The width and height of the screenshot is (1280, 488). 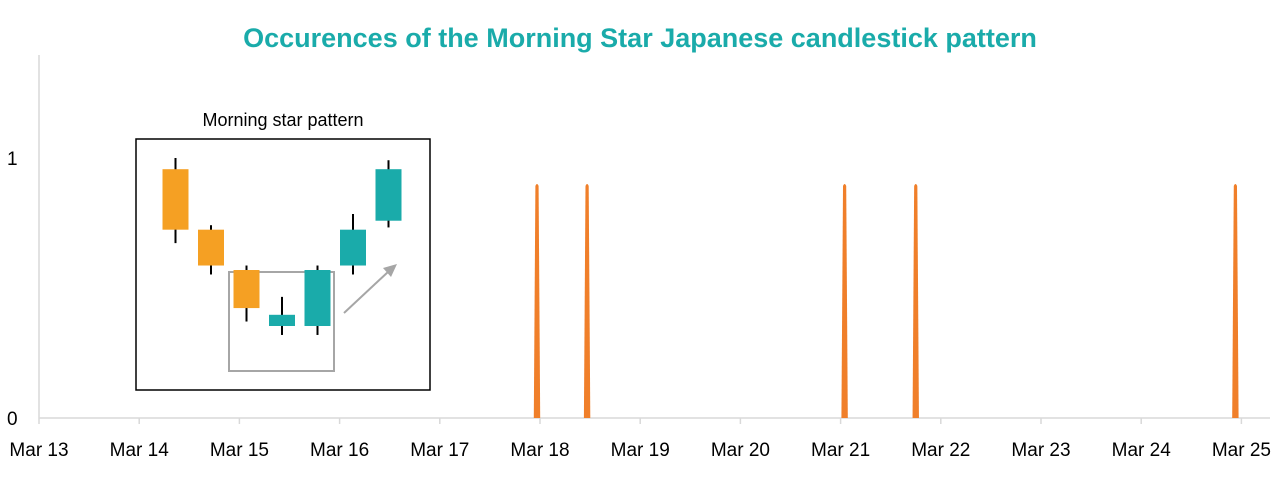 I want to click on x-tick-label: Mar 20, so click(x=740, y=450).